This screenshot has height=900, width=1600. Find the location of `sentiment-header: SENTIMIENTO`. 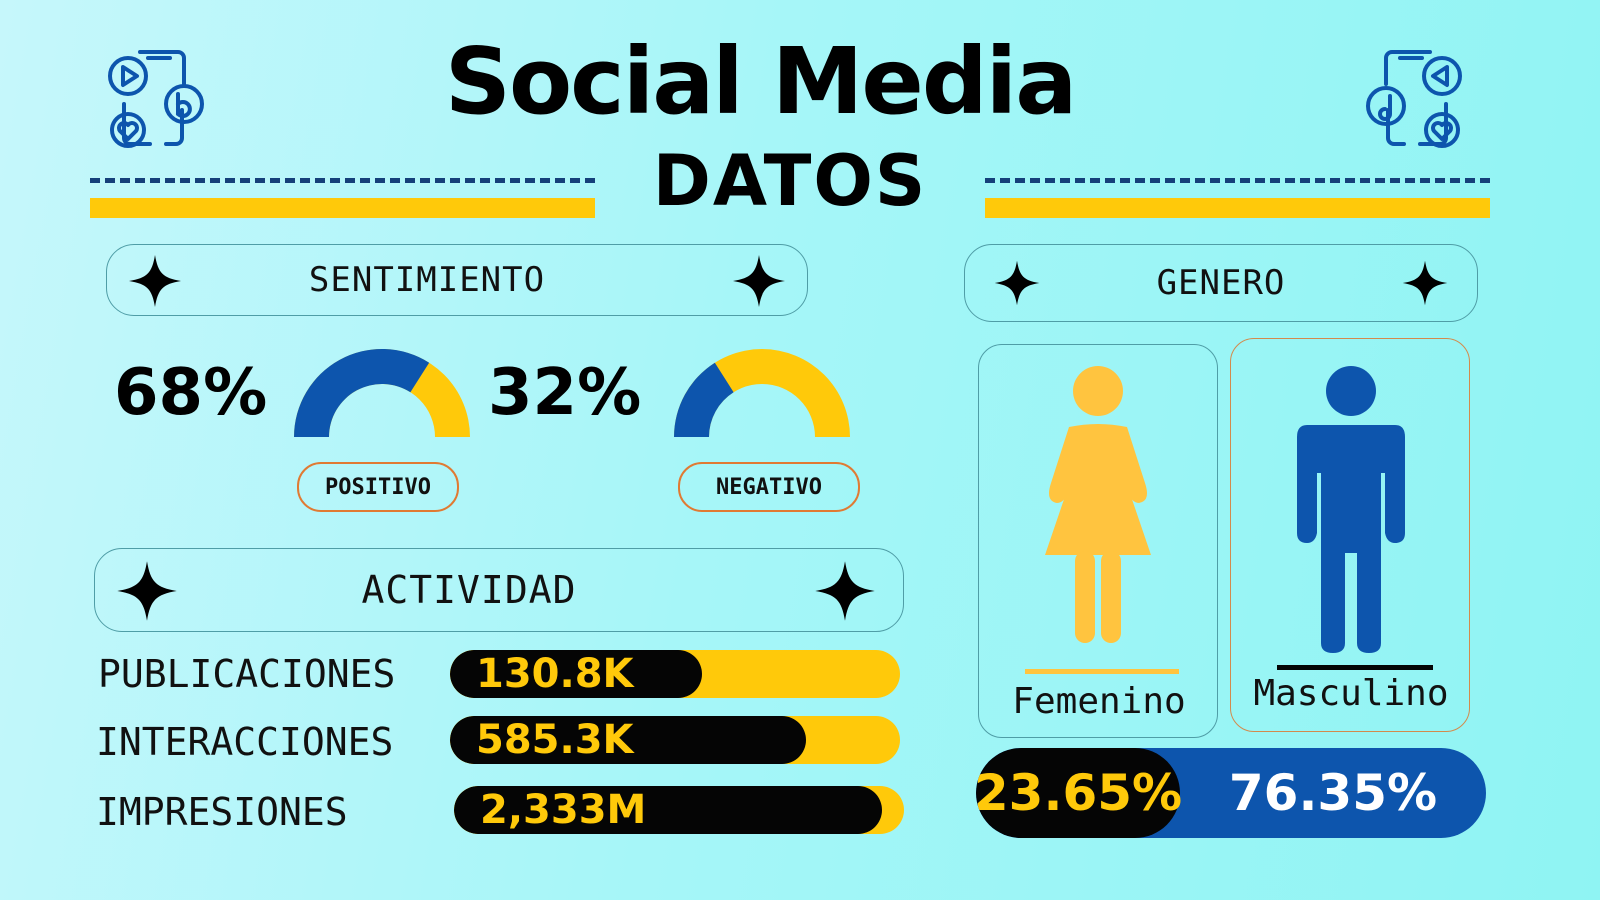

sentiment-header: SENTIMIENTO is located at coordinates (457, 280).